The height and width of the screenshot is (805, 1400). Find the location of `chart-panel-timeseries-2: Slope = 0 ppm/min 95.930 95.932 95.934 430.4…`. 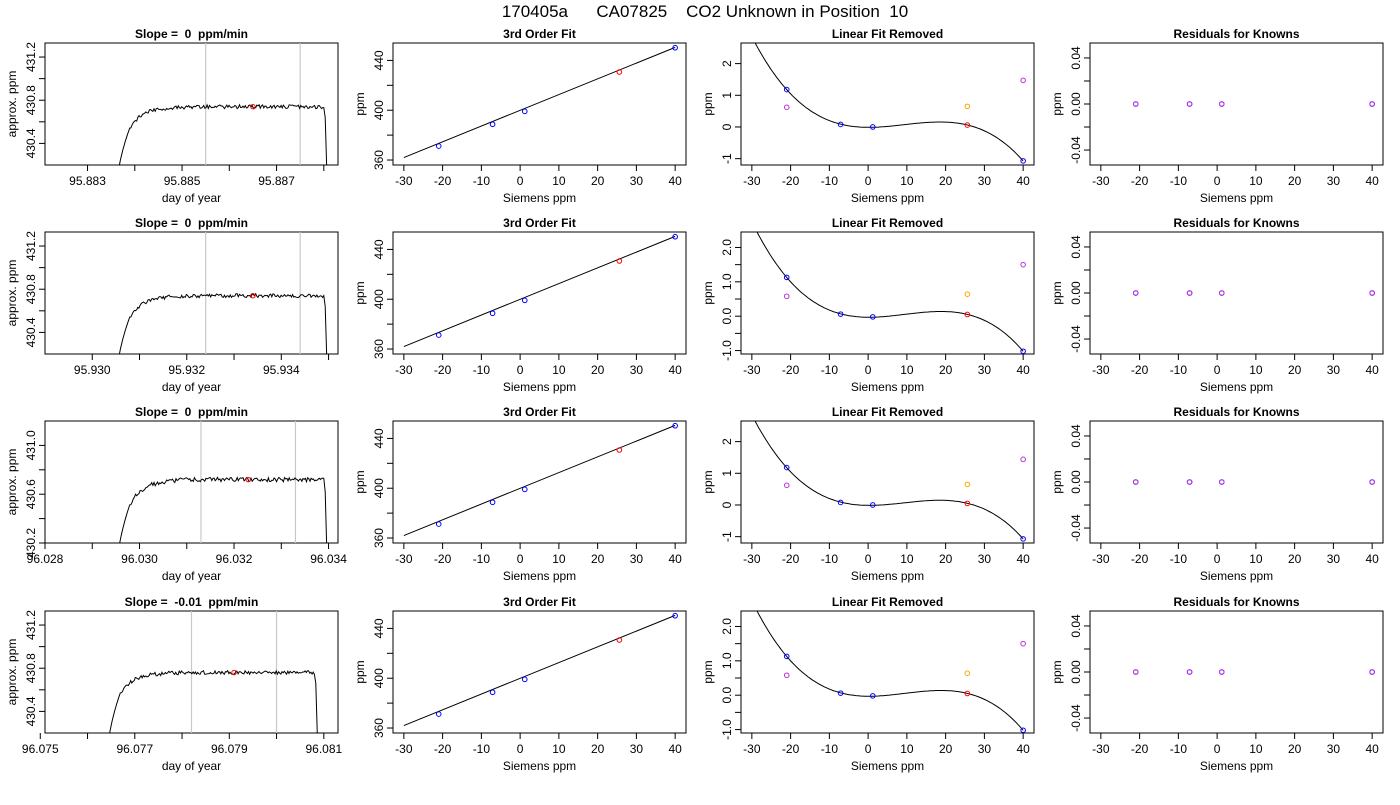

chart-panel-timeseries-2: Slope = 0 ppm/min 95.930 95.932 95.934 430.4… is located at coordinates (172, 305).